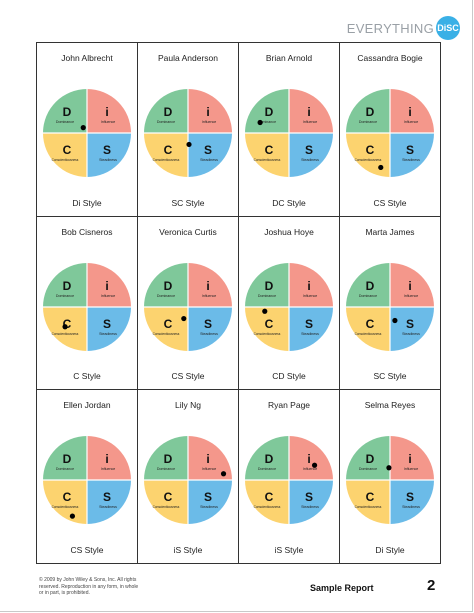  I want to click on person-name: Ellen Jordan, so click(87, 405).